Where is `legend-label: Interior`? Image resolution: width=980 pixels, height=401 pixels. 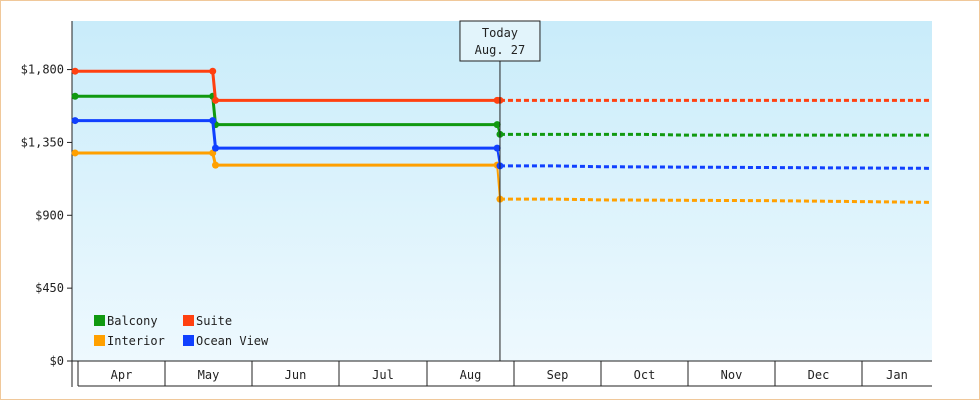 legend-label: Interior is located at coordinates (136, 341).